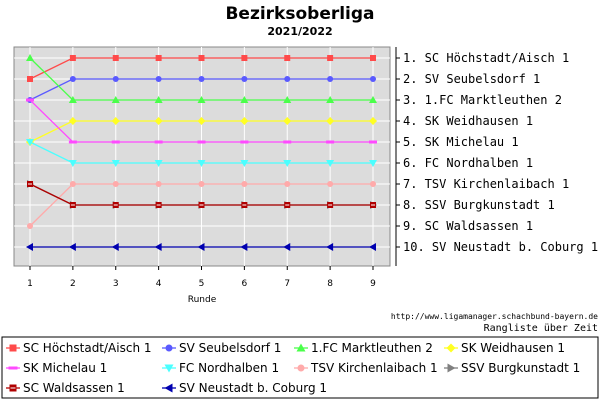  I want to click on legend-label: SK Weidhausen 1, so click(513, 348).